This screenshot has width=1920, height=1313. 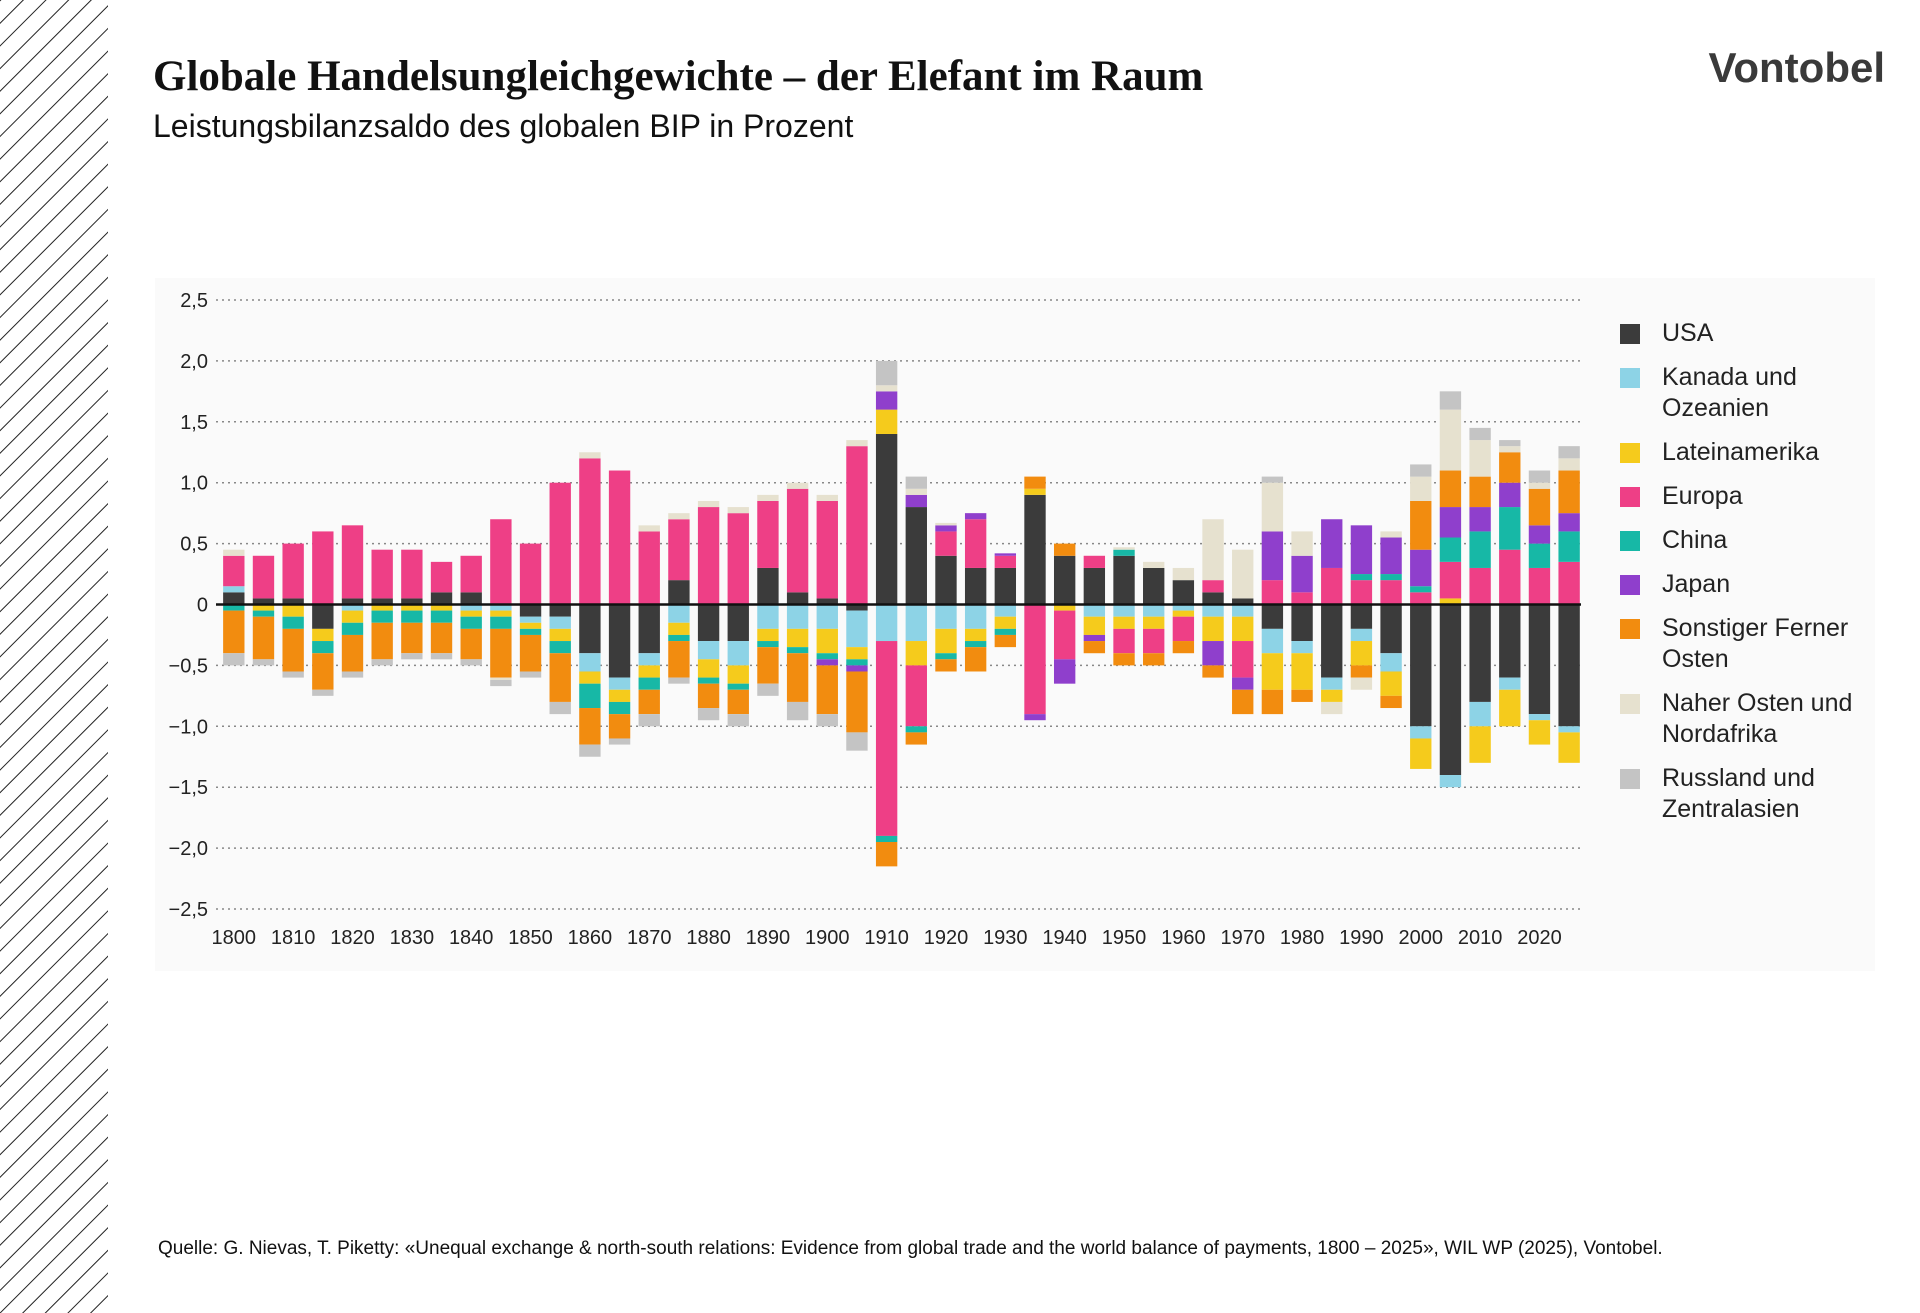 What do you see at coordinates (194, 484) in the screenshot?
I see `y-tick-label: 1,0` at bounding box center [194, 484].